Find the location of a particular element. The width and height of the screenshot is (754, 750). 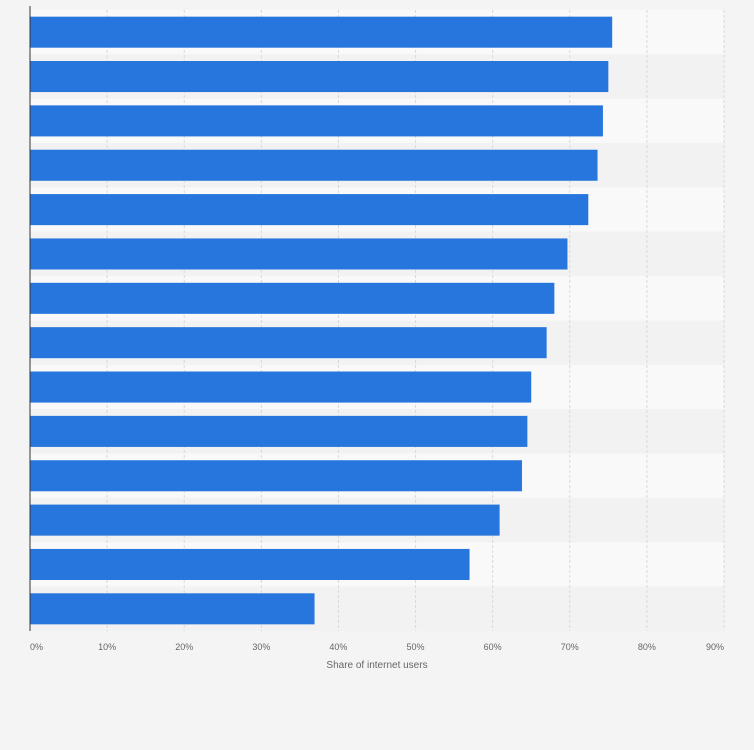

x-tick-label: 20% is located at coordinates (184, 647).